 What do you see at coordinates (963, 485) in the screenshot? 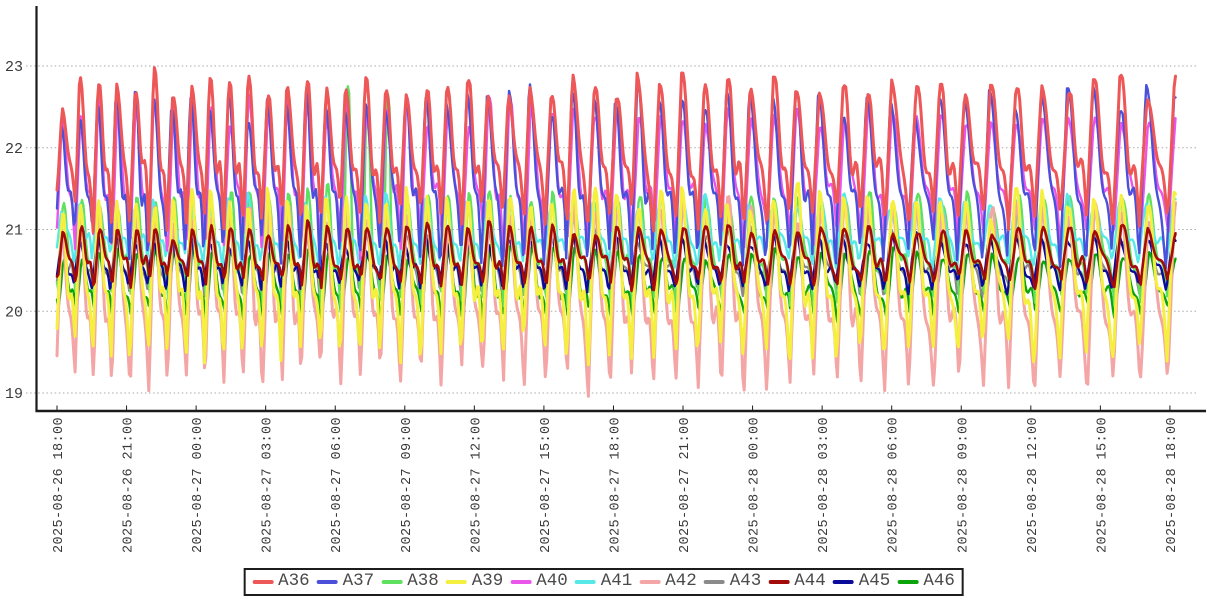
I see `x-tick-label: 2025-08-28 09:00` at bounding box center [963, 485].